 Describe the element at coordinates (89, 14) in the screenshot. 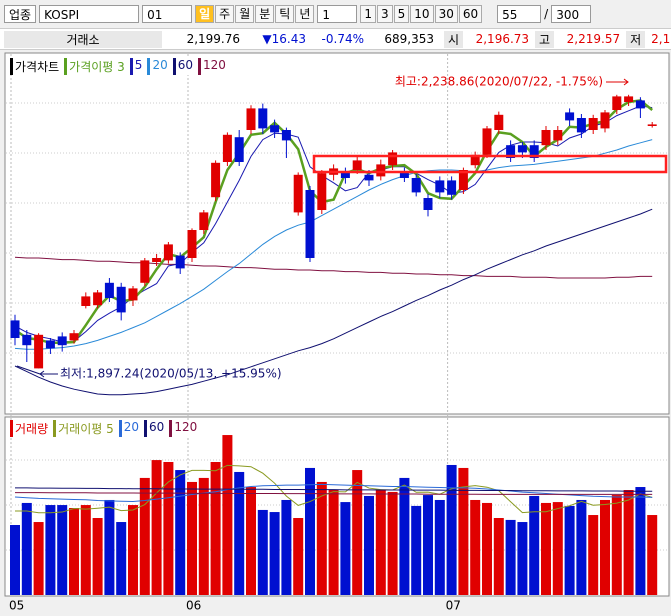

I see `code-input: KOSPI` at that location.